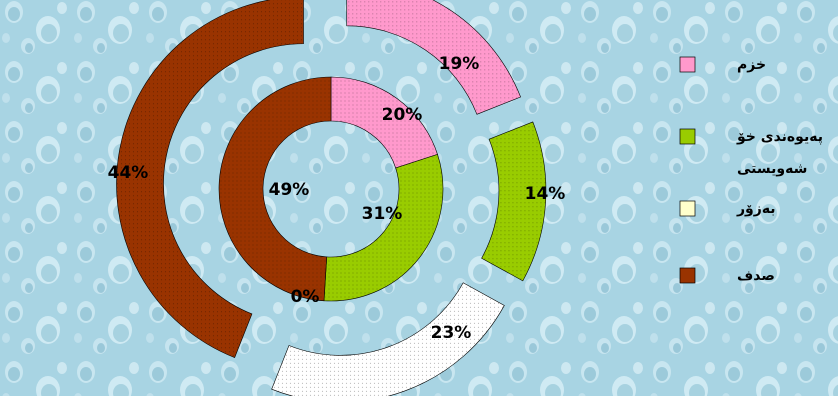  What do you see at coordinates (382, 214) in the screenshot?
I see `inner-ring-label-1: 31%` at bounding box center [382, 214].